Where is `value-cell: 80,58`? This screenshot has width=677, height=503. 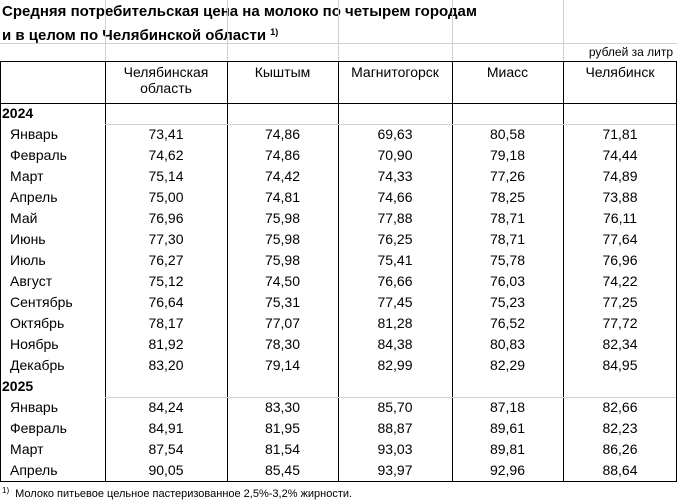
value-cell: 80,58 is located at coordinates (507, 134).